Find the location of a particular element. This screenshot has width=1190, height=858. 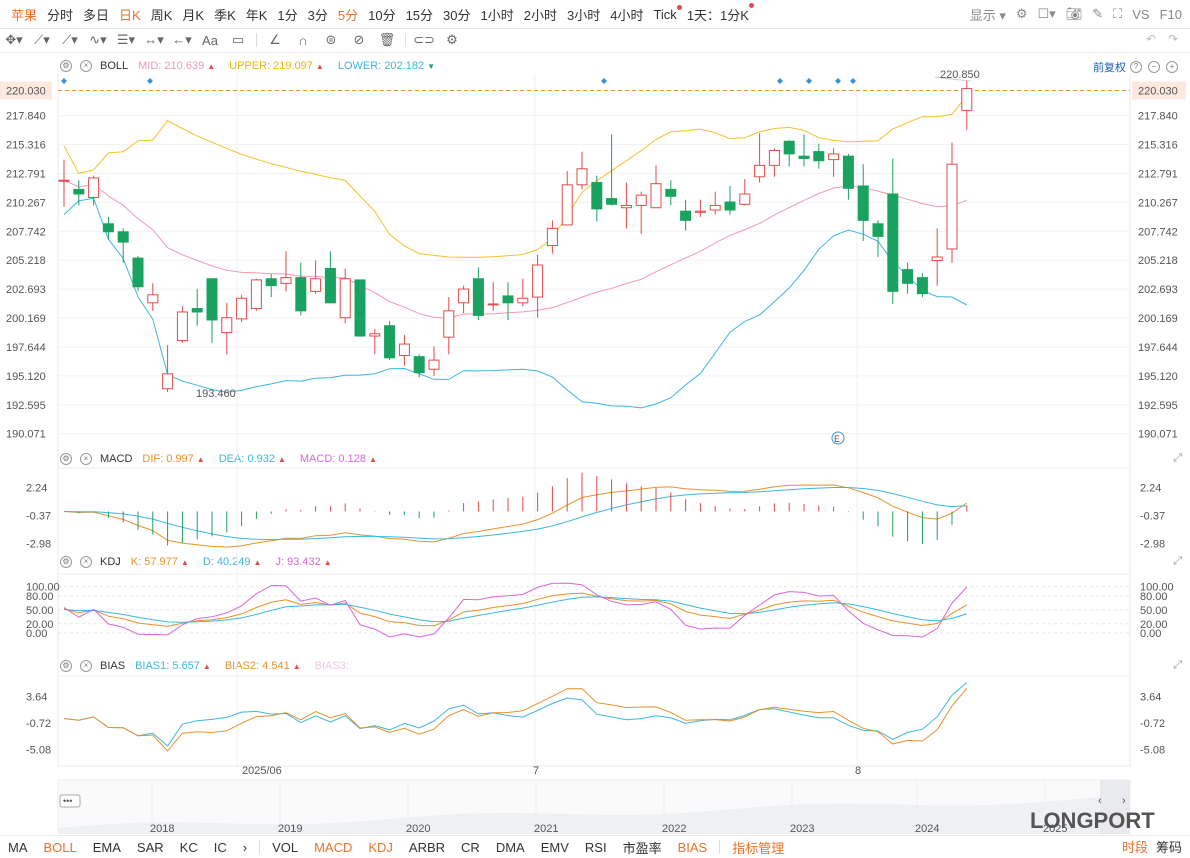

period-tab: 1小时 is located at coordinates (497, 15).